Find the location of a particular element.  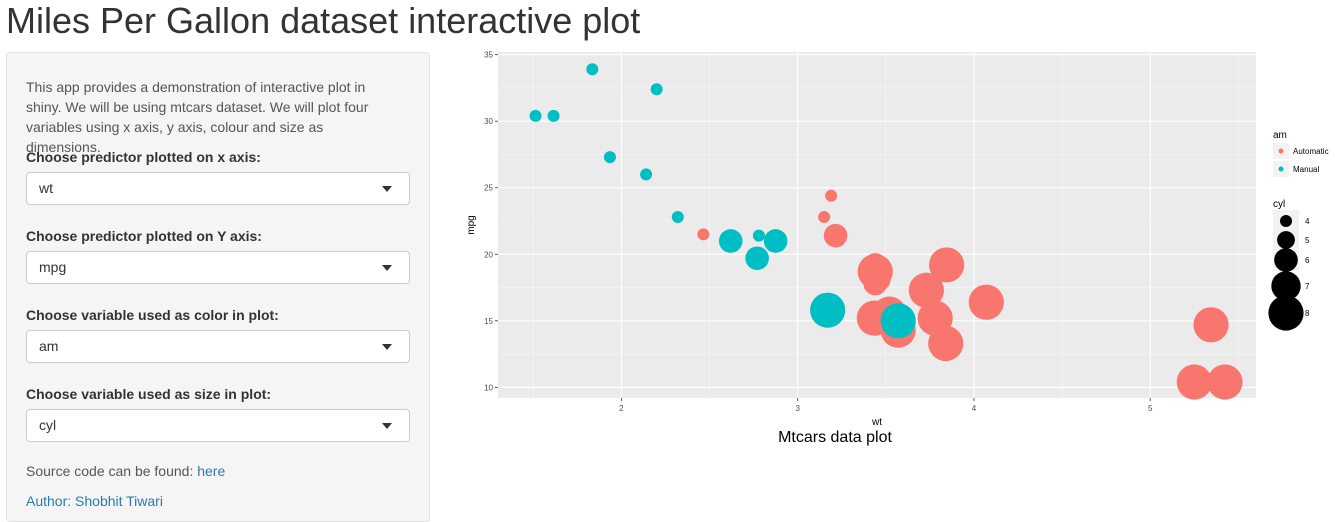

size-legend-title: cyl is located at coordinates (1279, 204).